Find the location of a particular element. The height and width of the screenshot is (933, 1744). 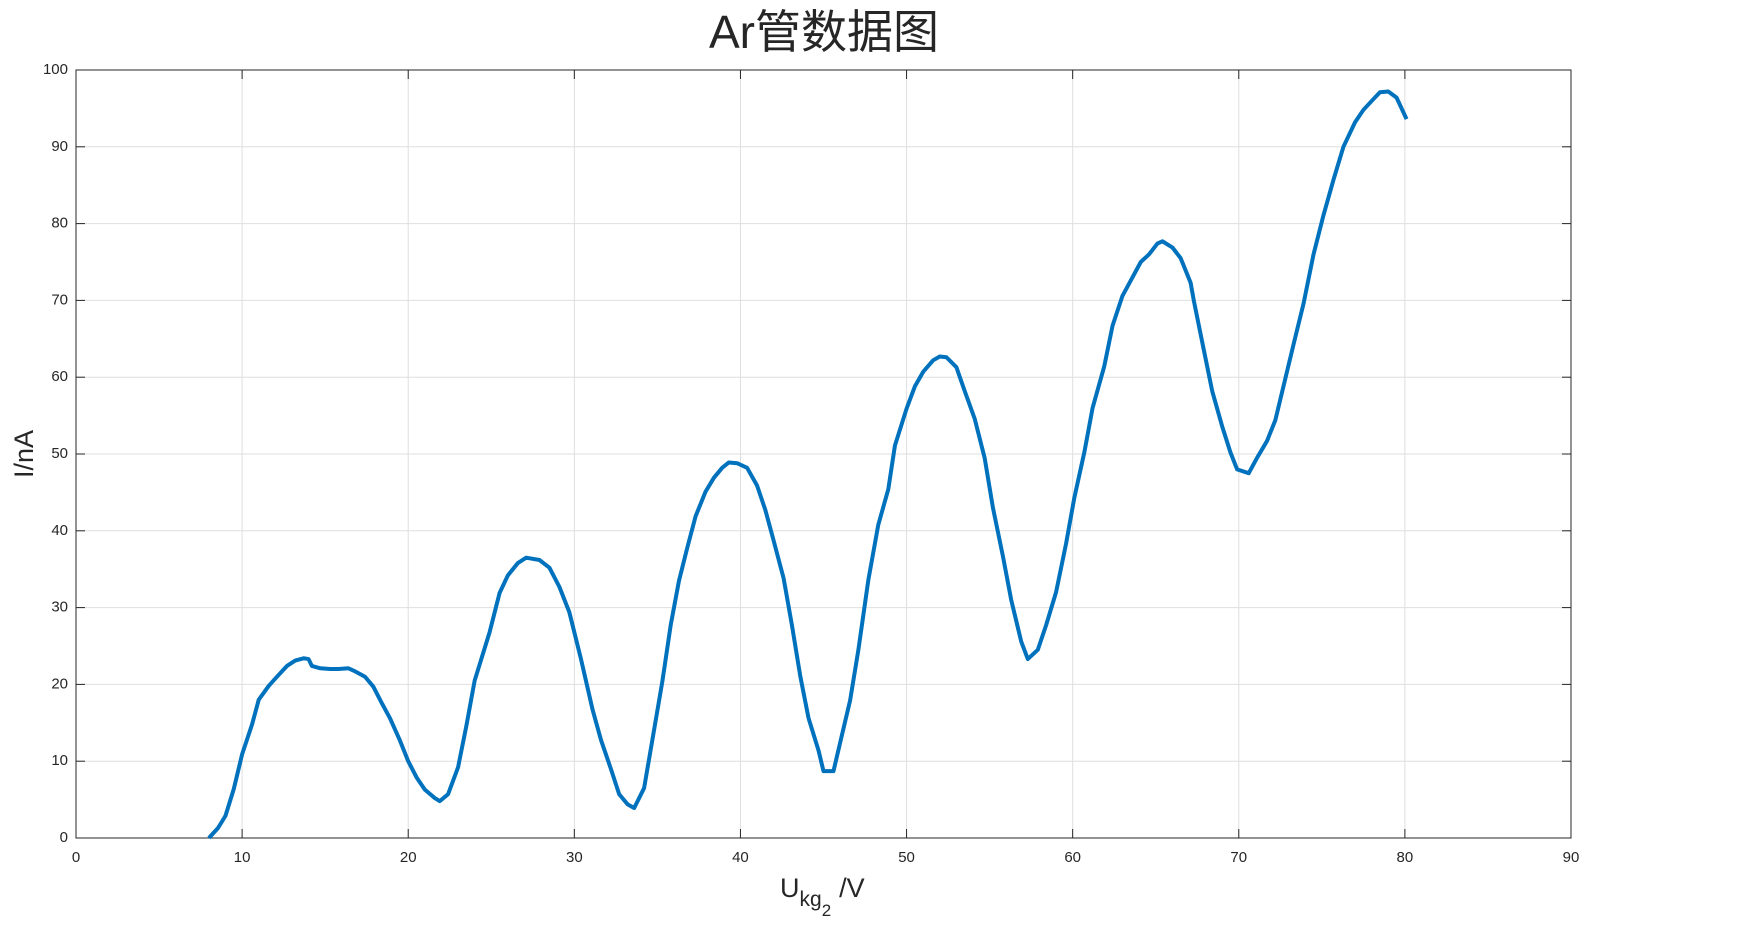

x-axis-label: Ukg2/V is located at coordinates (822, 896).